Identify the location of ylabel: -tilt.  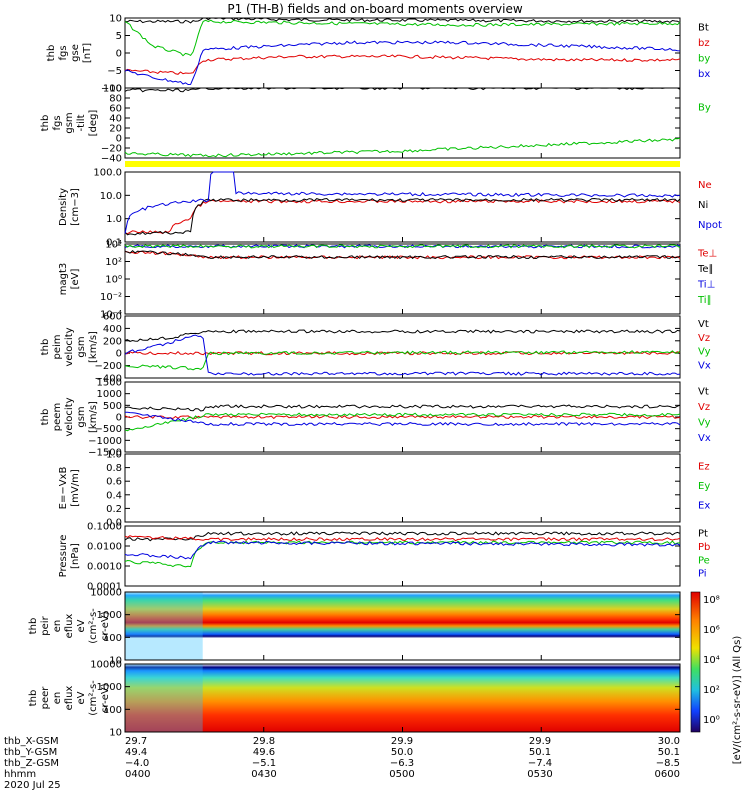
(81, 122).